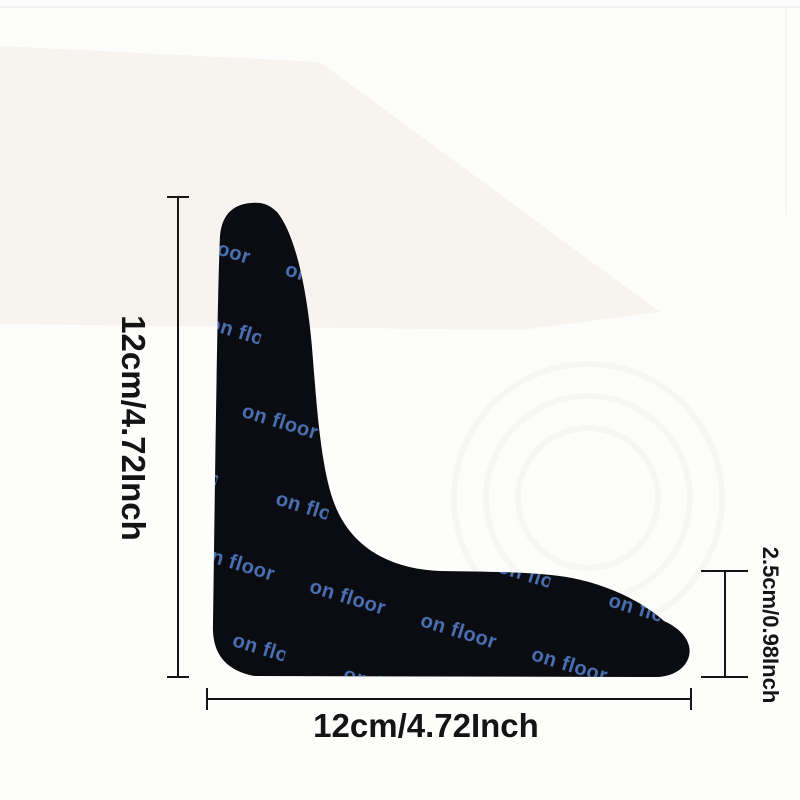 This screenshot has height=800, width=800. Describe the element at coordinates (588, 498) in the screenshot. I see `watermark-ring` at that location.